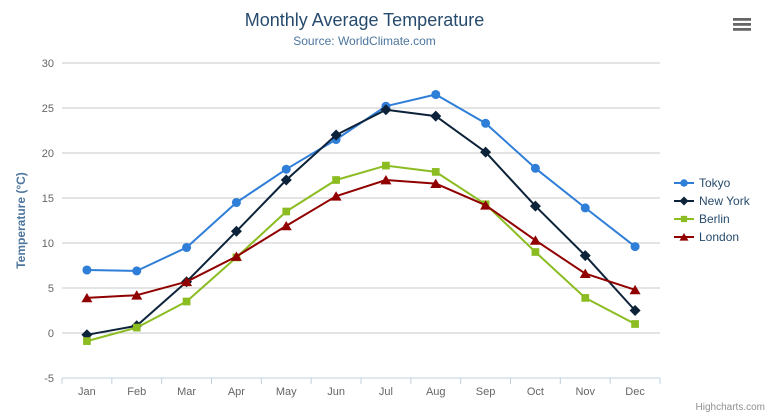 The image size is (769, 416). Describe the element at coordinates (286, 392) in the screenshot. I see `x-tick-label: May` at that location.